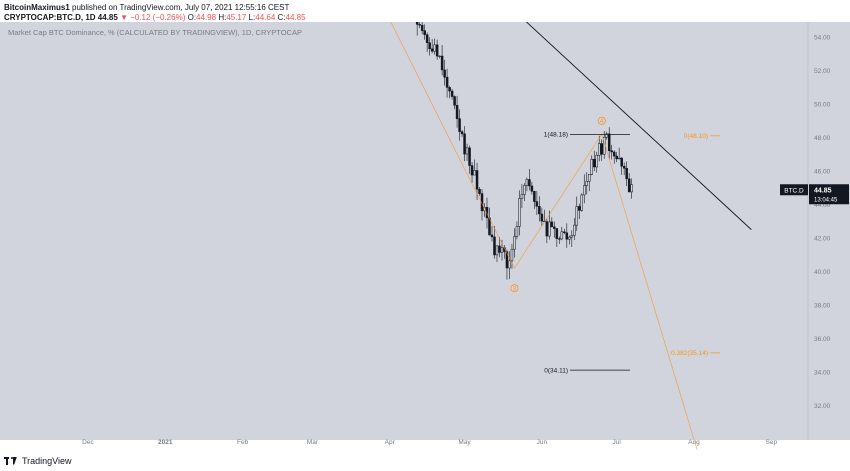 This screenshot has height=471, width=850. What do you see at coordinates (822, 138) in the screenshot?
I see `y-tick-label: 48.00` at bounding box center [822, 138].